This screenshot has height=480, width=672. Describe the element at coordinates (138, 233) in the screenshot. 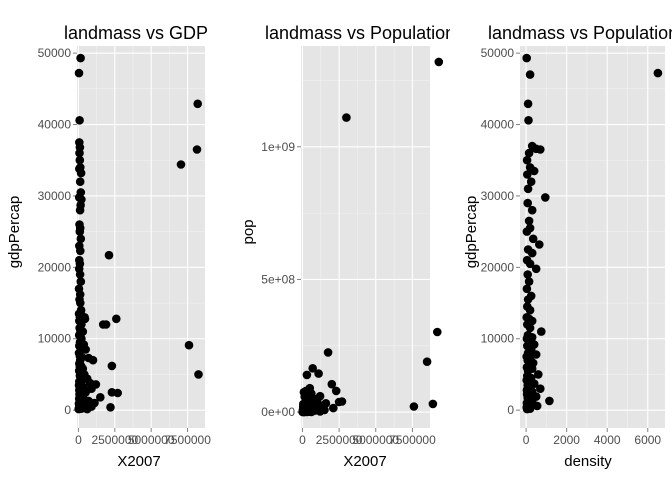

I see `scatter-points` at that location.